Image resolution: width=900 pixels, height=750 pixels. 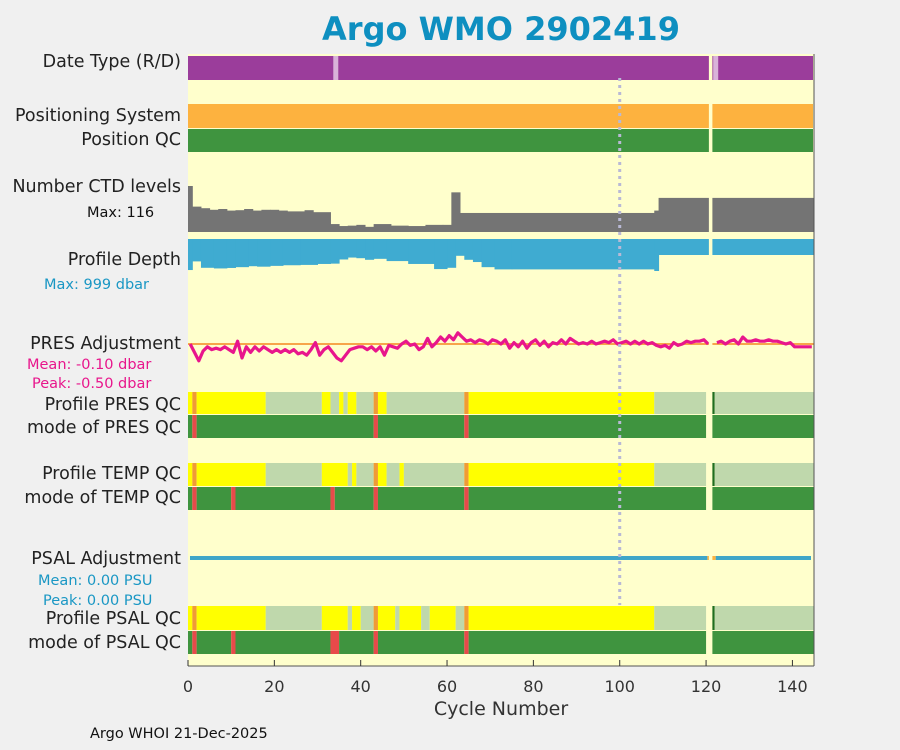 I want to click on x-tick-label: 140, so click(x=792, y=686).